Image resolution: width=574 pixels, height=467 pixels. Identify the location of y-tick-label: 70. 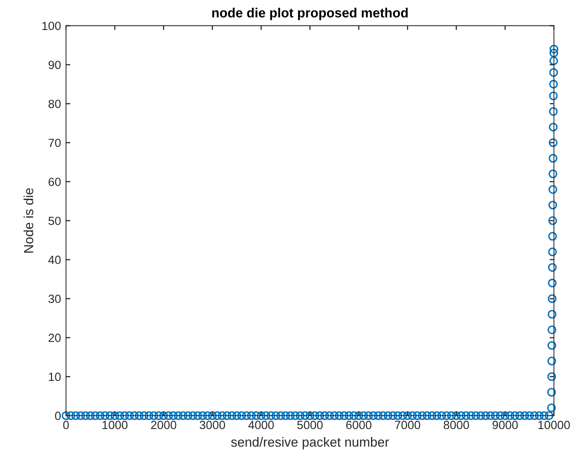
(54, 143).